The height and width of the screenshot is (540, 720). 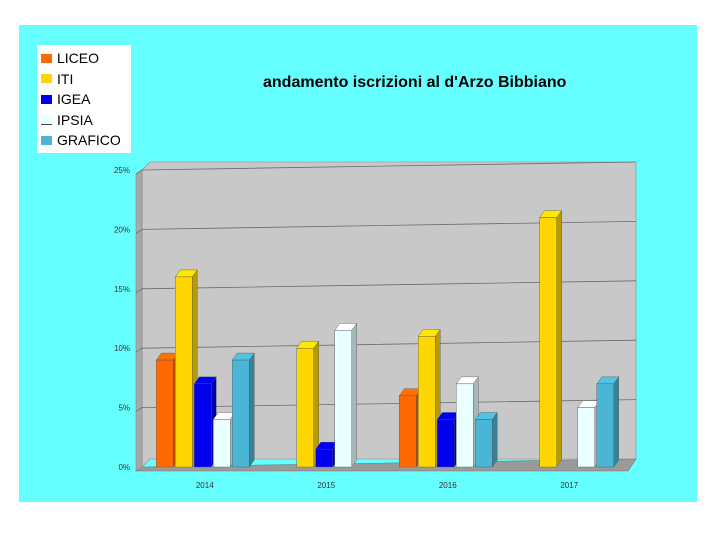 I want to click on y-tick-label: 25%, so click(x=122, y=170).